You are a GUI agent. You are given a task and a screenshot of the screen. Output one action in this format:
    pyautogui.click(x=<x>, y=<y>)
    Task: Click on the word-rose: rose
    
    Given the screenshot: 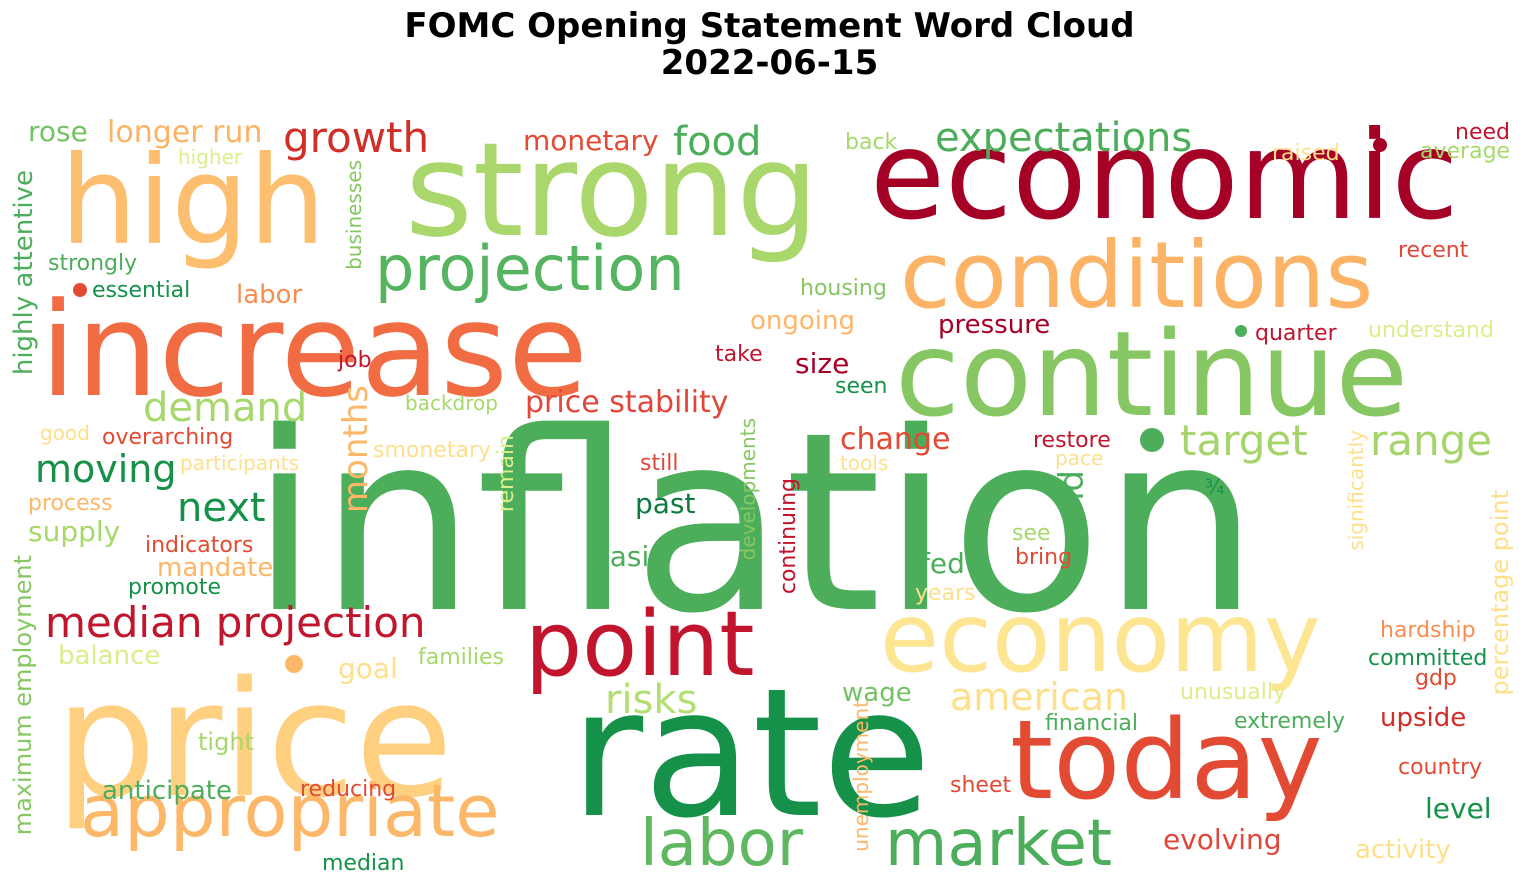 What is the action you would take?
    pyautogui.click(x=58, y=131)
    